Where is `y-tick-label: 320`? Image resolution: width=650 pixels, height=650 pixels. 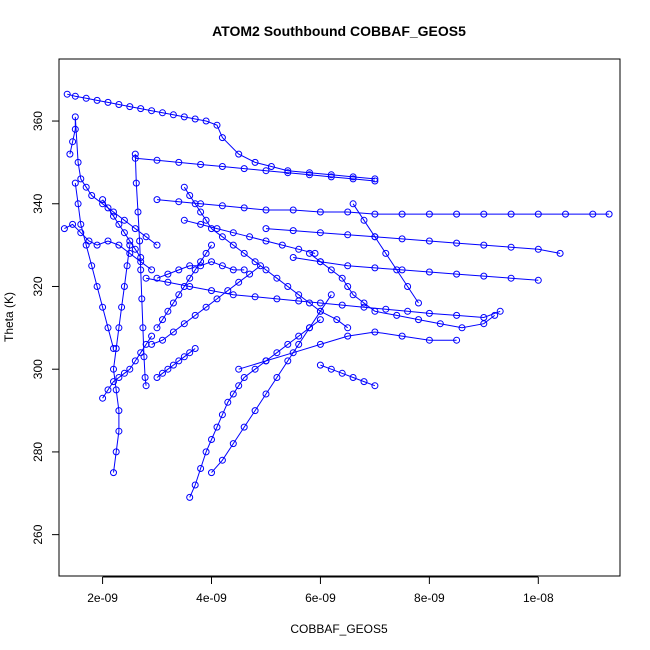
y-tick-label: 320 is located at coordinates (38, 286).